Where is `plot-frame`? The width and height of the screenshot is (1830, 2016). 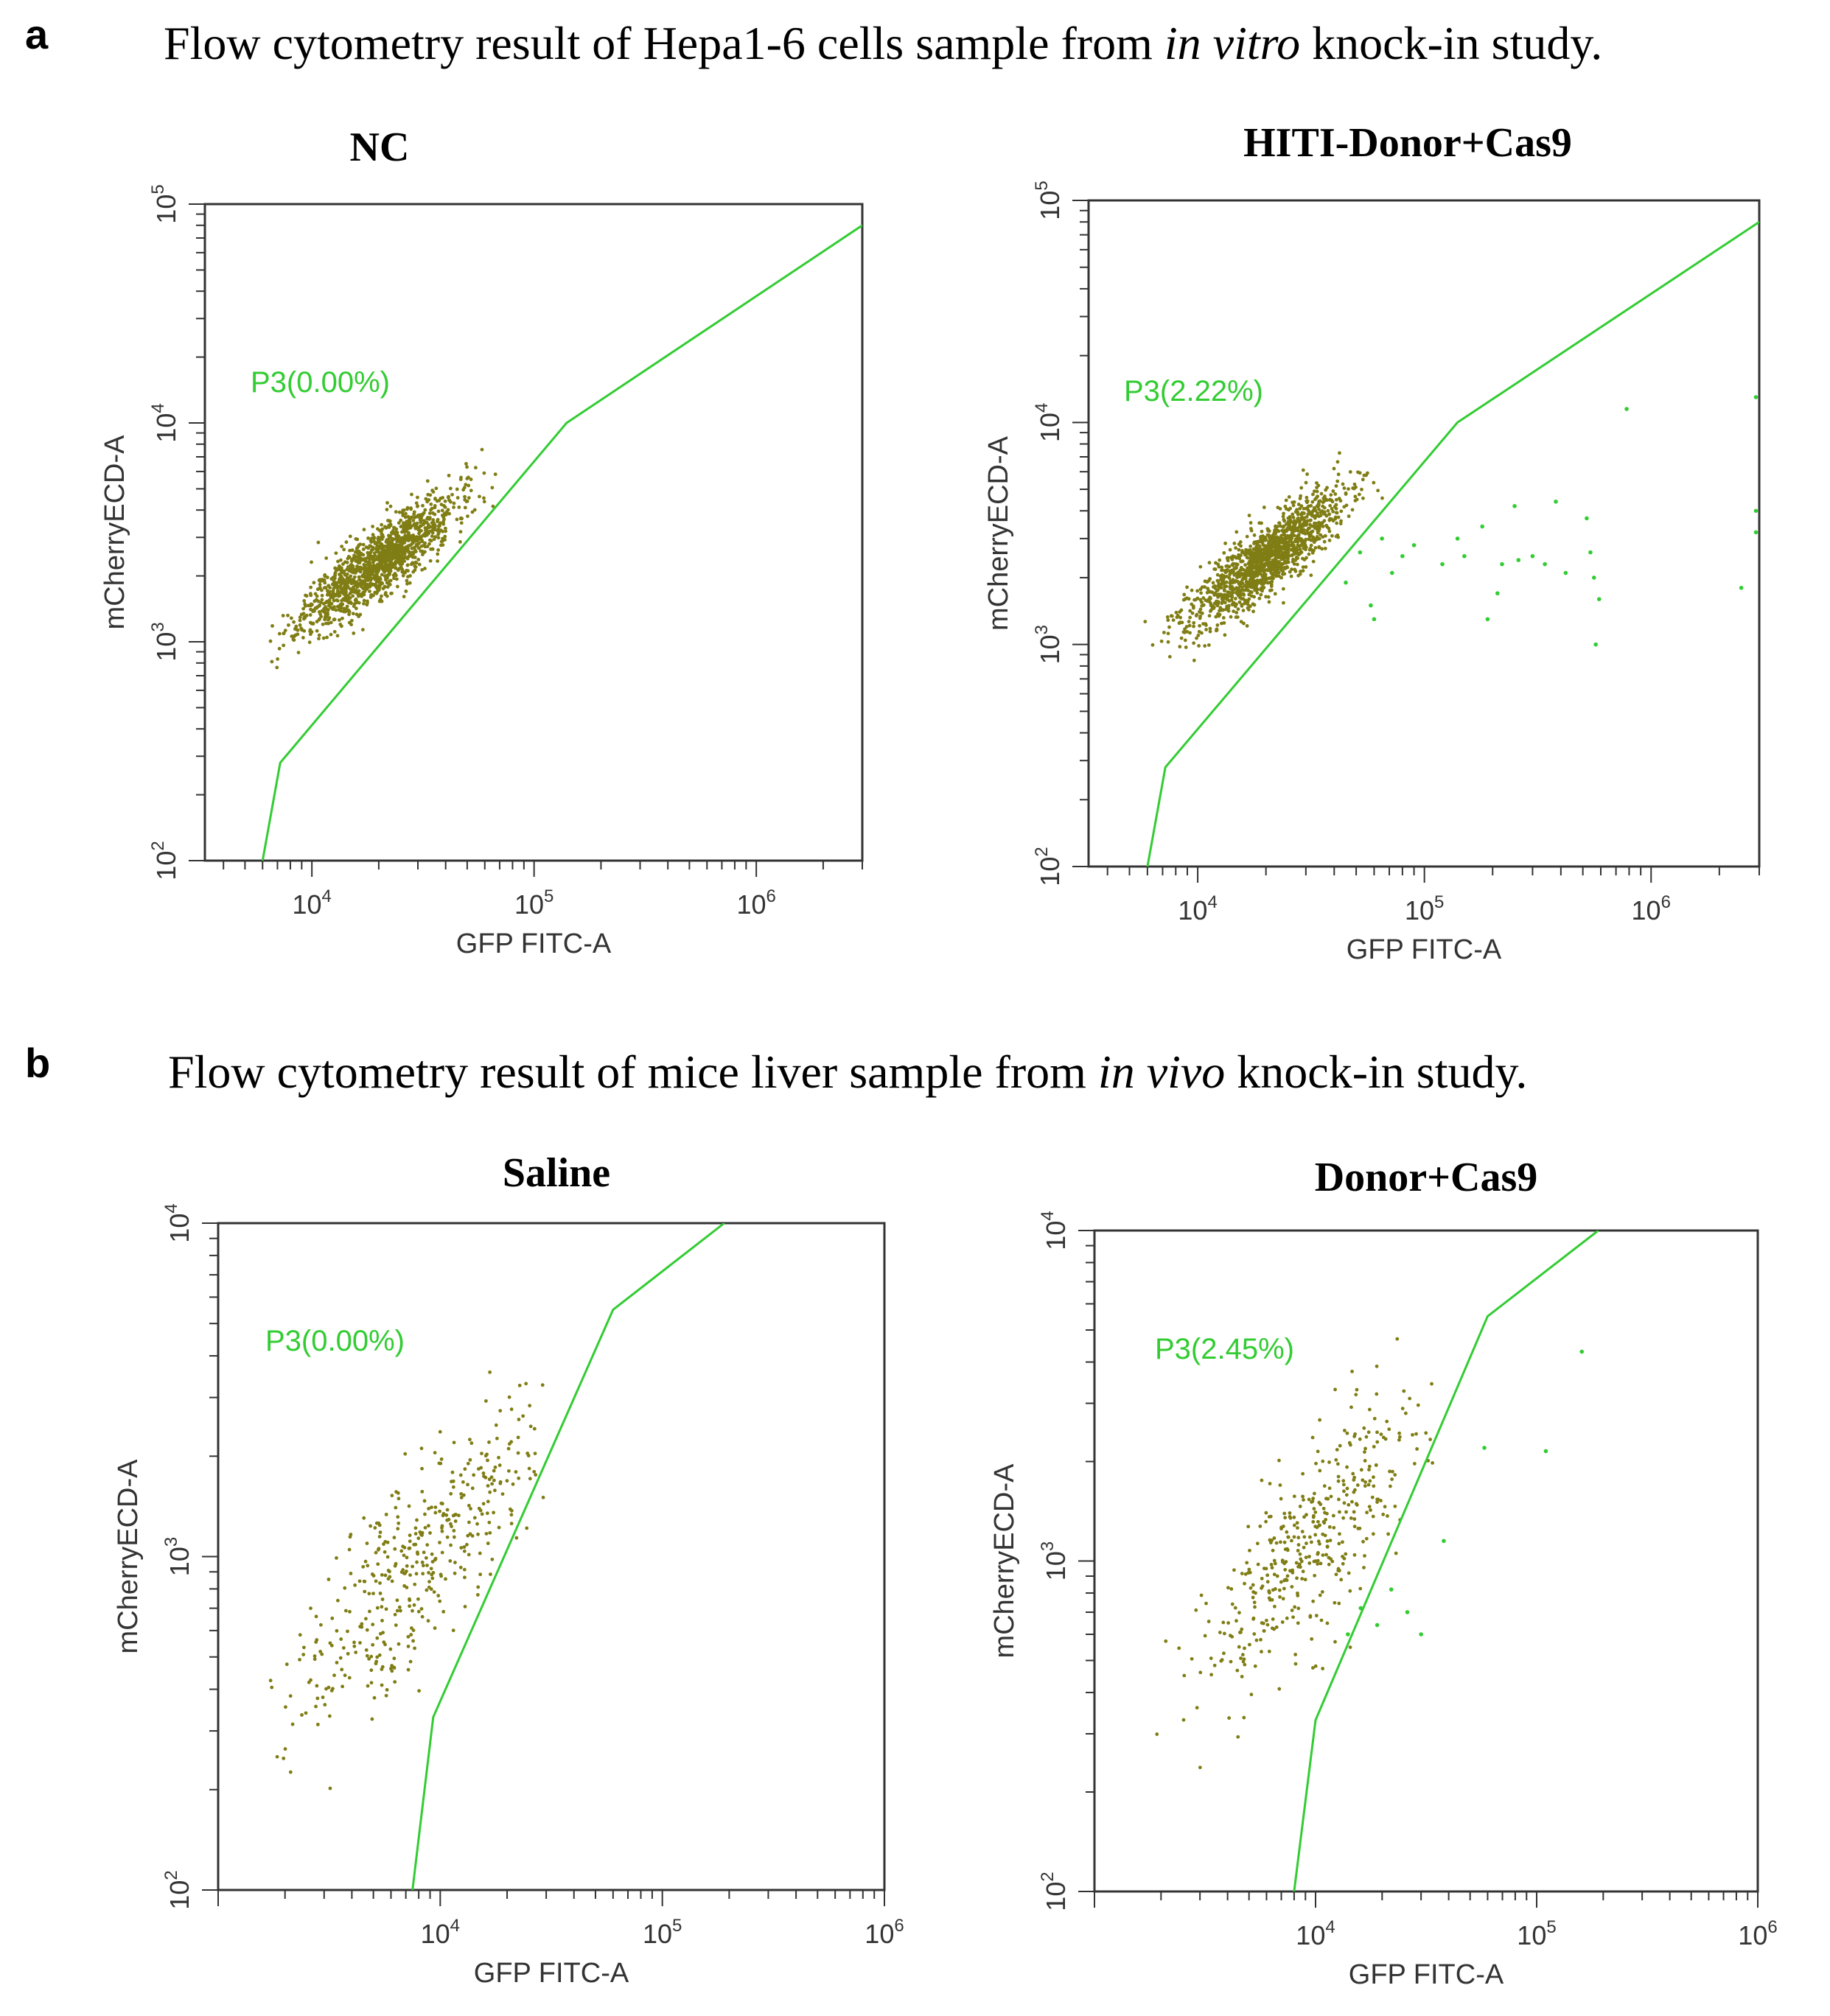 plot-frame is located at coordinates (533, 532).